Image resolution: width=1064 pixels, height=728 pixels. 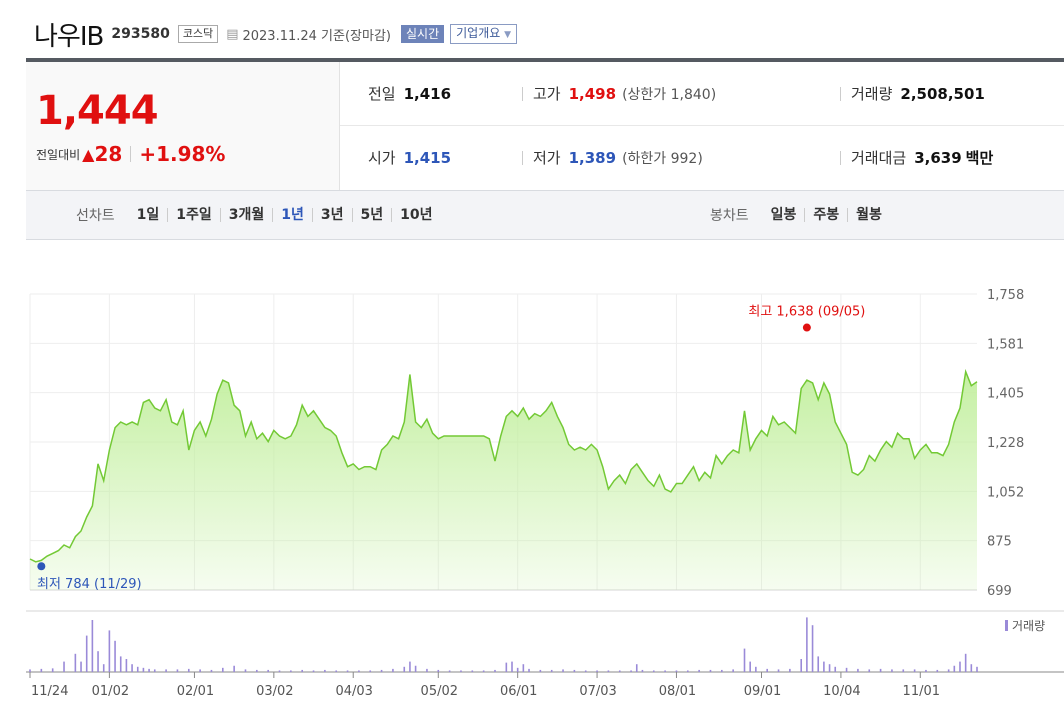 I want to click on x-tick-label: 03/02, so click(x=274, y=691).